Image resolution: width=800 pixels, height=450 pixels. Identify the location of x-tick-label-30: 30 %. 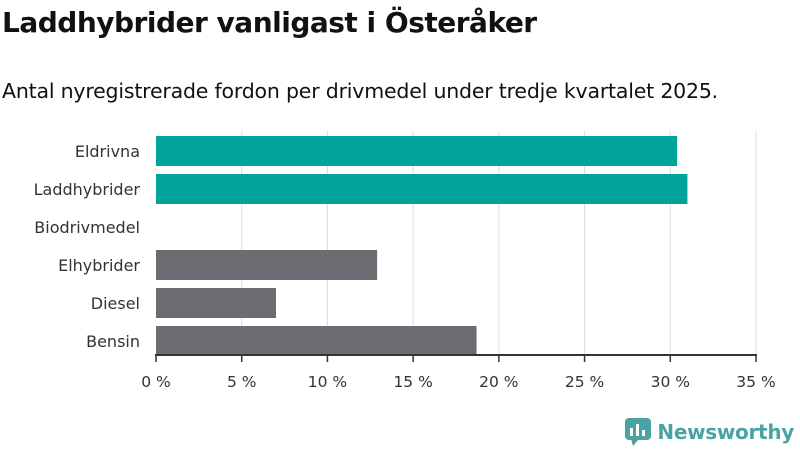
(670, 382).